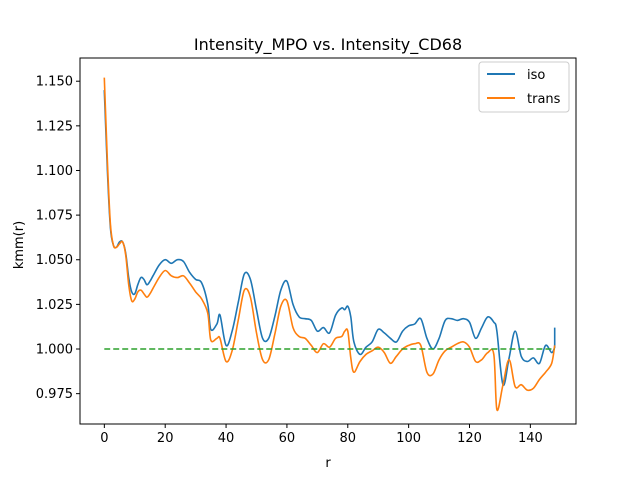 This screenshot has width=640, height=480. I want to click on legend-label-iso: iso, so click(536, 75).